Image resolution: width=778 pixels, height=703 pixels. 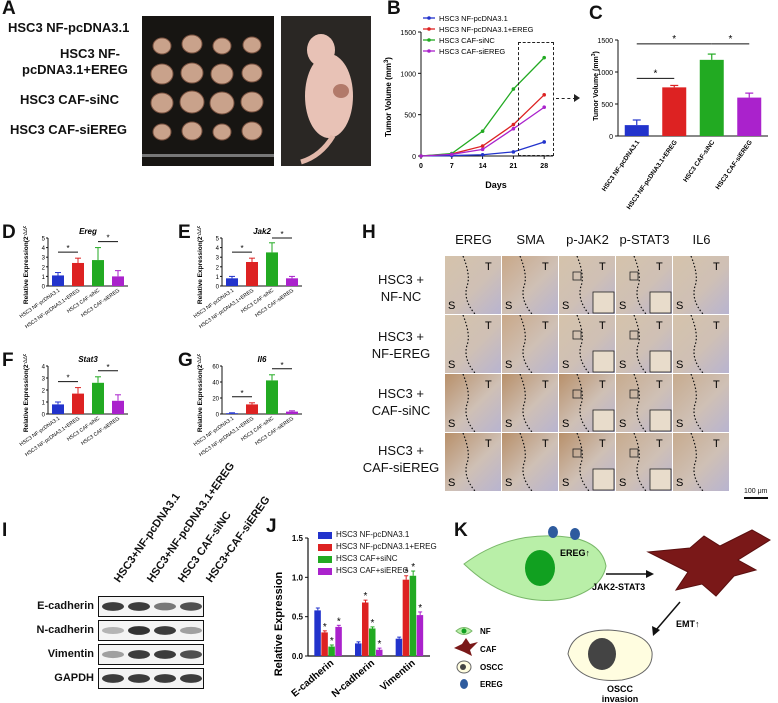 I want to click on panel-label-a: A, so click(x=9, y=9).